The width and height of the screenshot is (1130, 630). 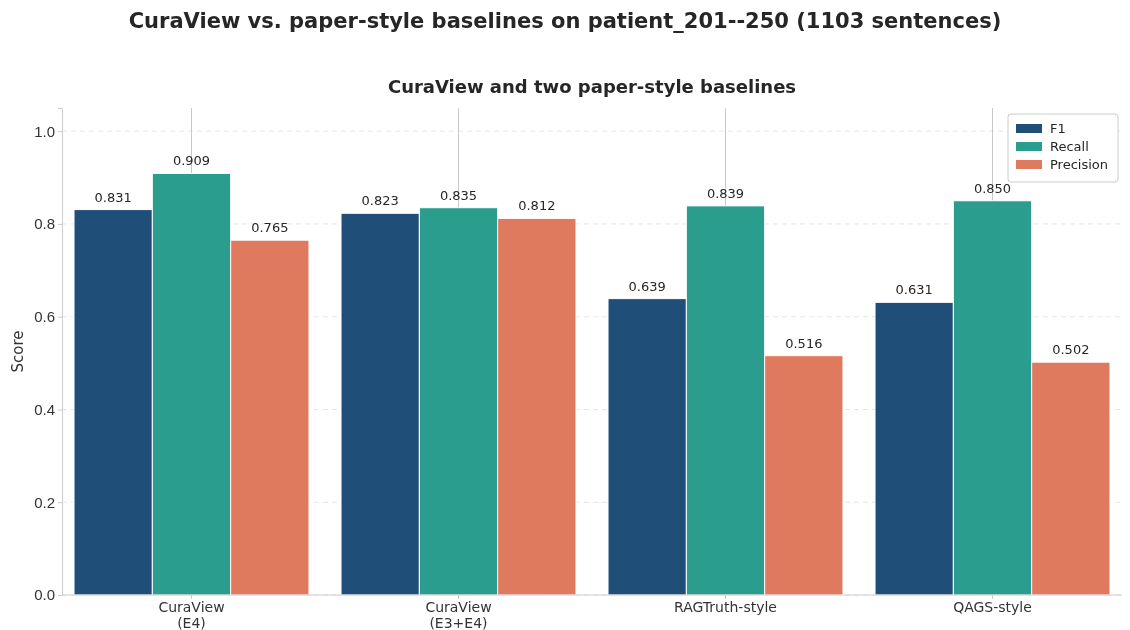 I want to click on x-tick-label: CuraView (E3+E4), so click(x=458, y=614).